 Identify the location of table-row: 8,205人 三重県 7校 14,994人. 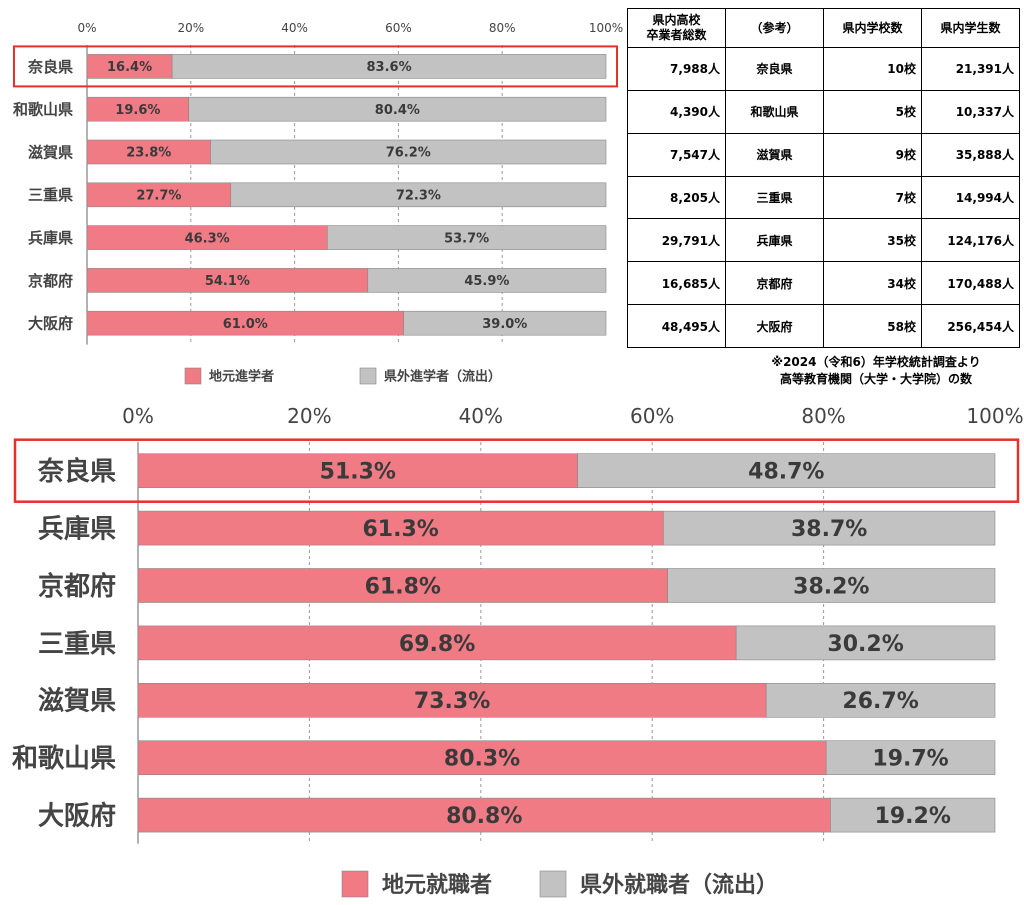
(823, 197).